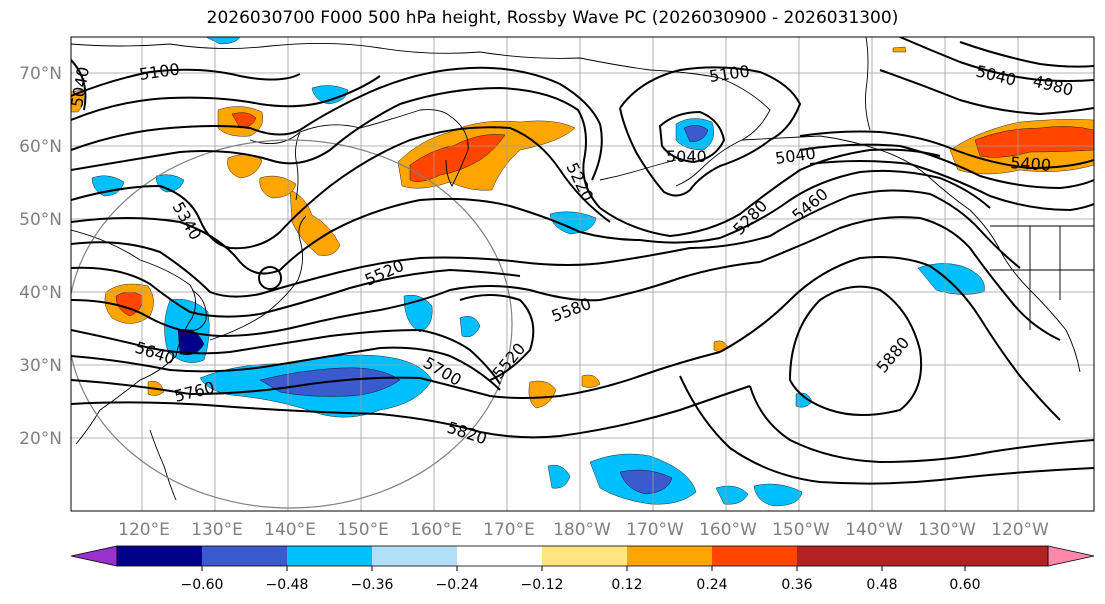 The width and height of the screenshot is (1105, 604). What do you see at coordinates (874, 530) in the screenshot?
I see `lon-label: 140°W` at bounding box center [874, 530].